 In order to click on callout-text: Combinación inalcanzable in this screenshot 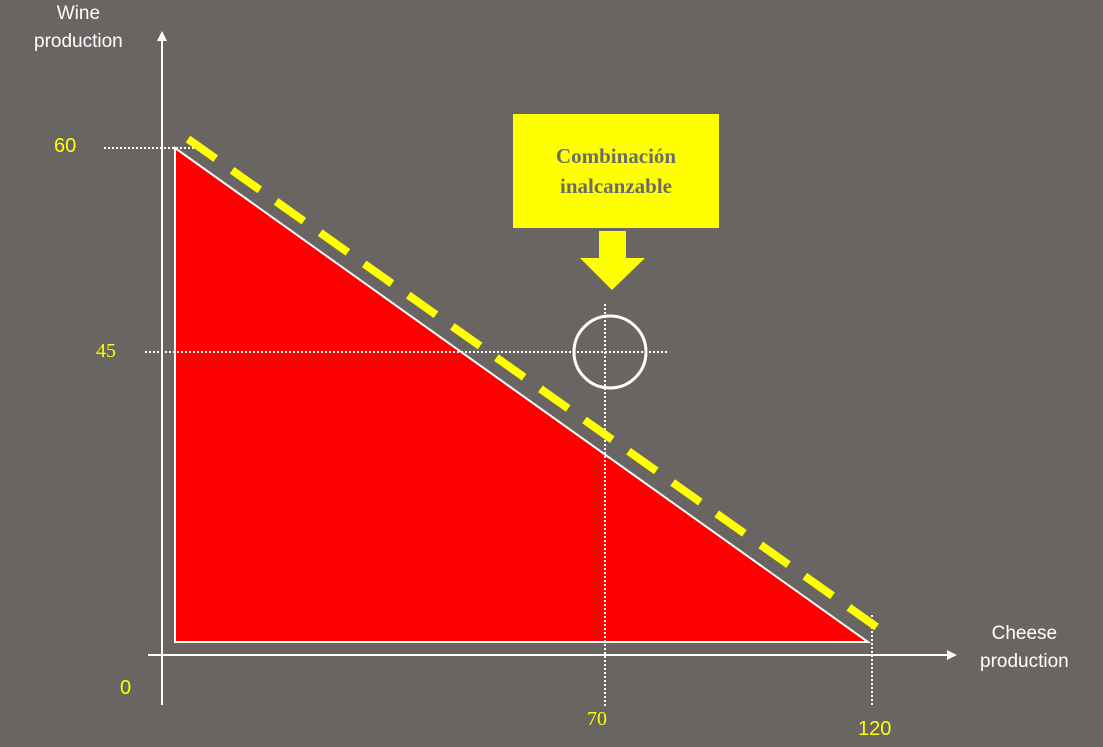, I will do `click(616, 171)`.